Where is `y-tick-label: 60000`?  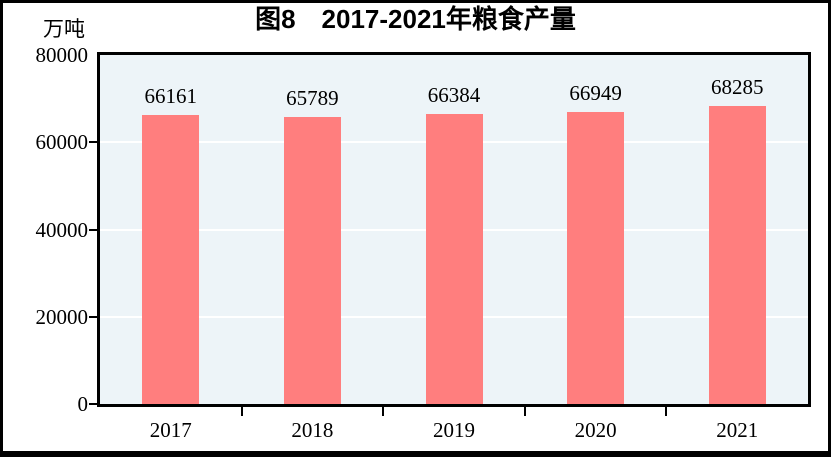 y-tick-label: 60000 is located at coordinates (62, 142).